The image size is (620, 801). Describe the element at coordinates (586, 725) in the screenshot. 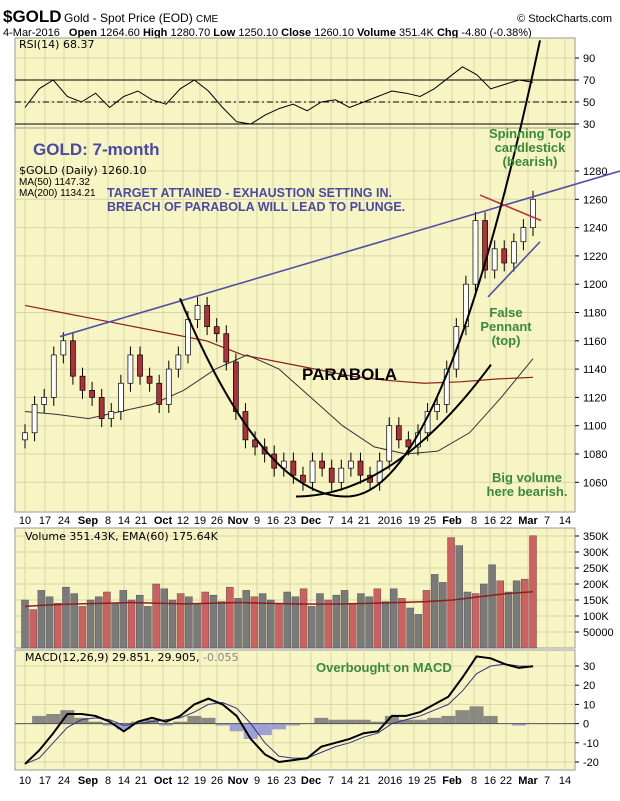

I see `macd-tick-label: 0` at that location.